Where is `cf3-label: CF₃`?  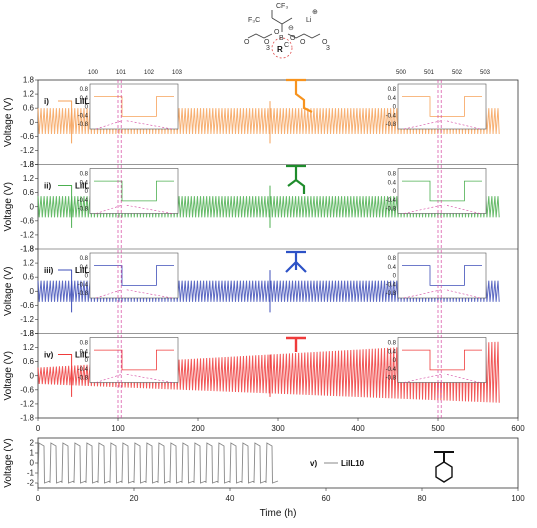
cf3-label: CF₃ is located at coordinates (282, 6).